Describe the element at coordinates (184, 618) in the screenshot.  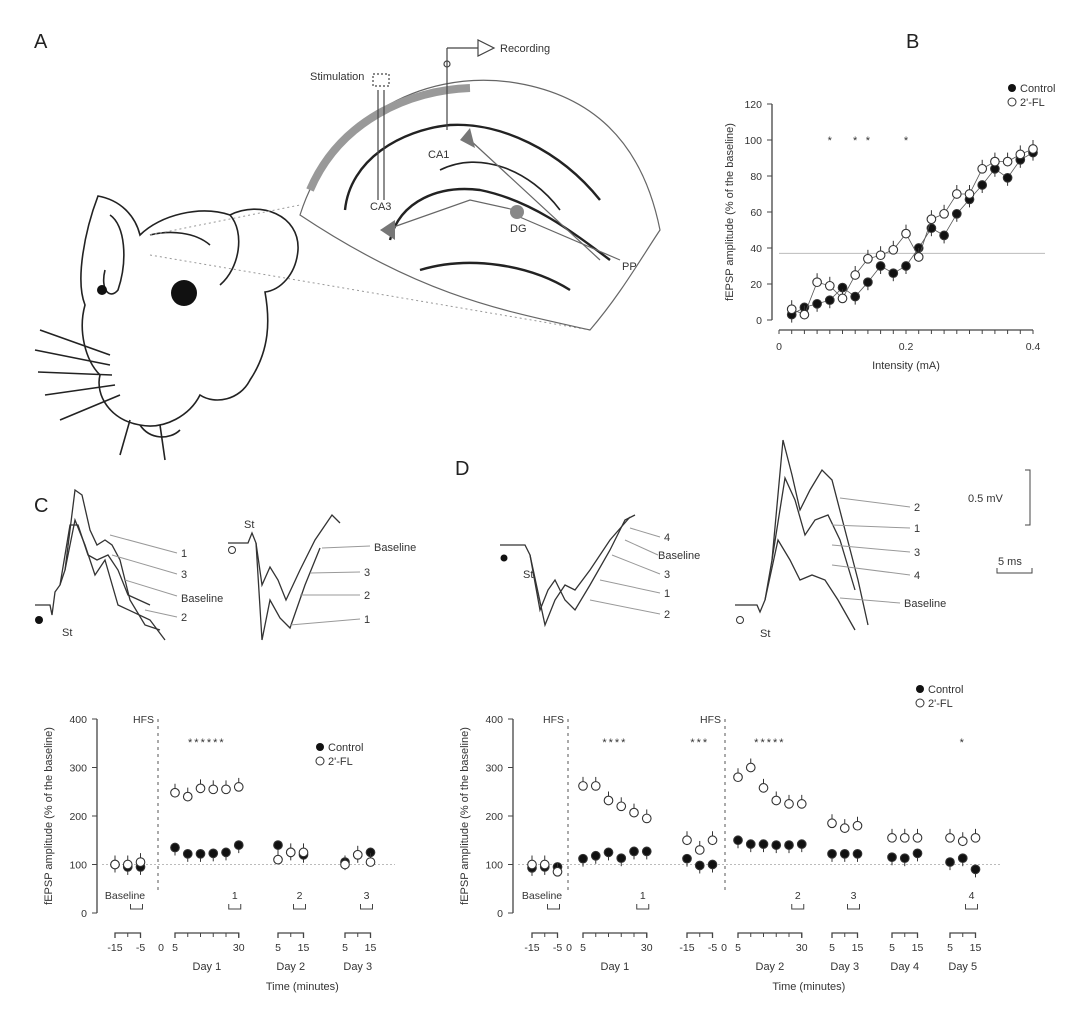
I see `trace-label: 2` at that location.